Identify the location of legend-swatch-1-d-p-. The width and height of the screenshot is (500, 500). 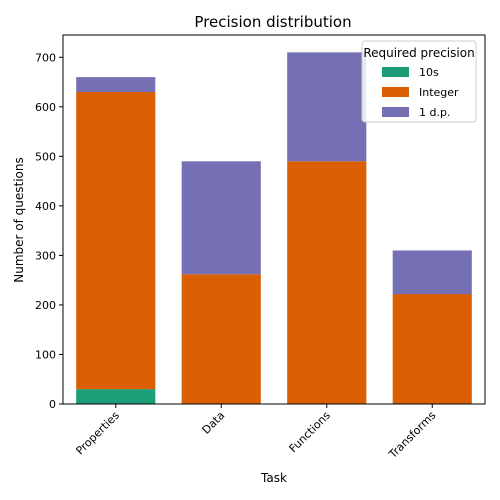
(395, 112).